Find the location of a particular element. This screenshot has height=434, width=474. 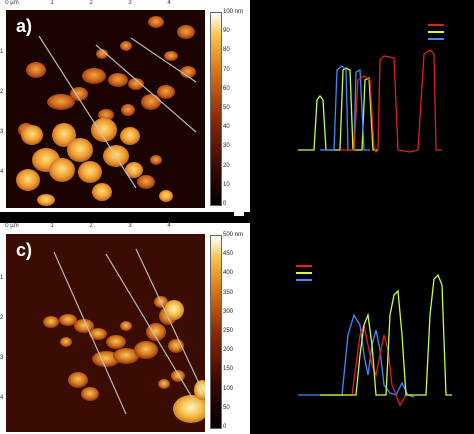

colorbar-tick: 500 nm is located at coordinates (233, 235).